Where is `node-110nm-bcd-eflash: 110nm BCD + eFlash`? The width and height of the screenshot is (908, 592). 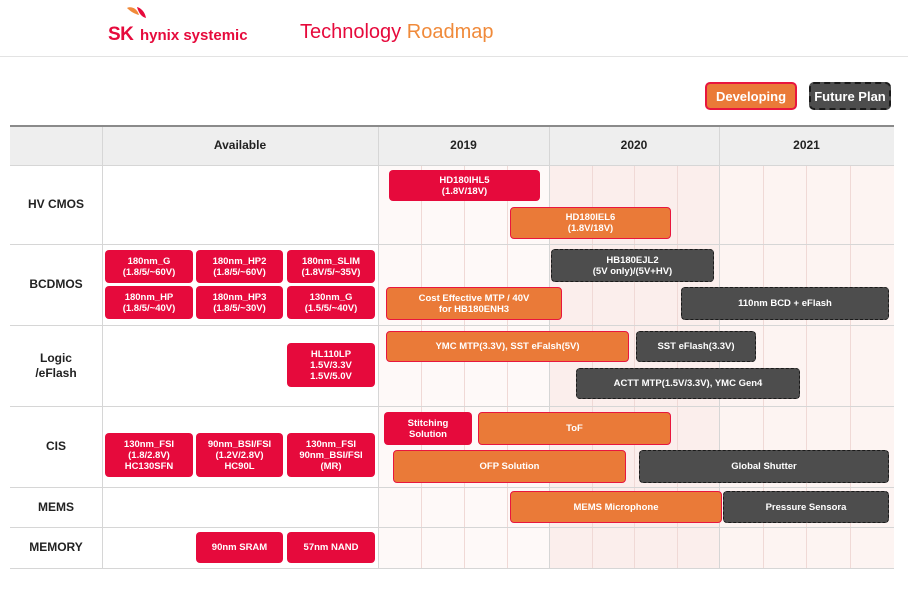
node-110nm-bcd-eflash: 110nm BCD + eFlash is located at coordinates (785, 303).